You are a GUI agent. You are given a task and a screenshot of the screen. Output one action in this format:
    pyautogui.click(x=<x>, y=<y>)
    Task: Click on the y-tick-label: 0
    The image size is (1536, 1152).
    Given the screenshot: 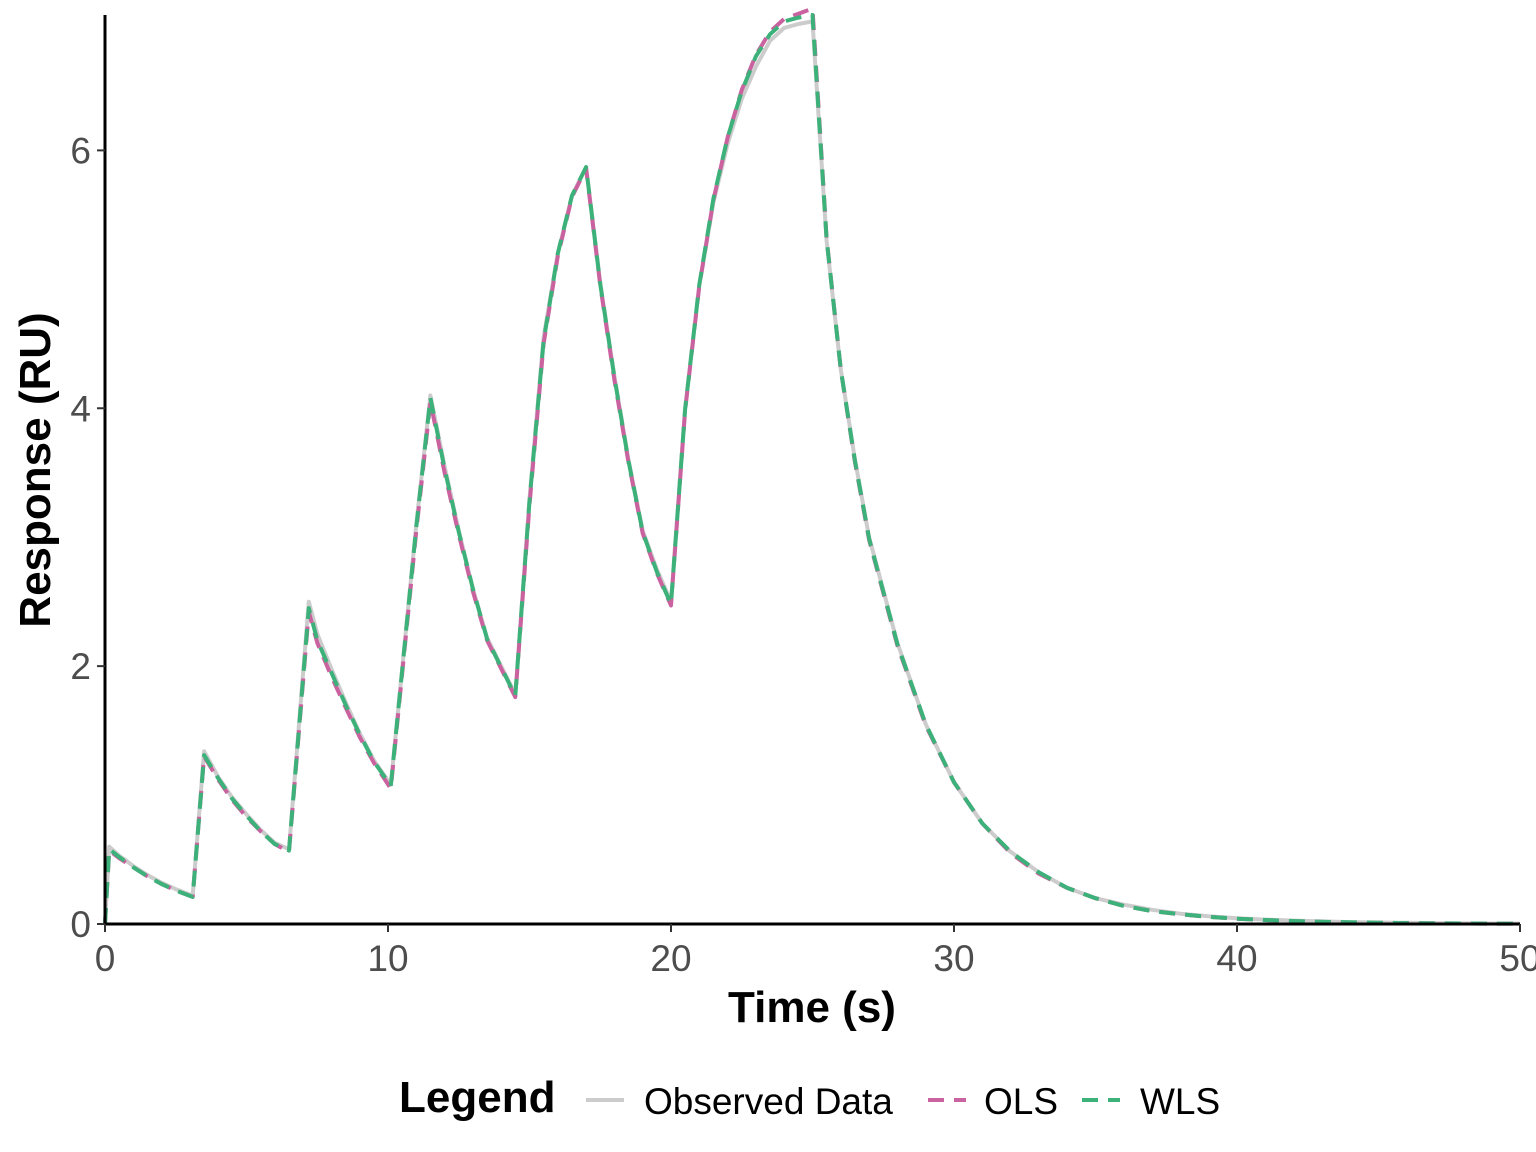 What is the action you would take?
    pyautogui.click(x=80, y=924)
    